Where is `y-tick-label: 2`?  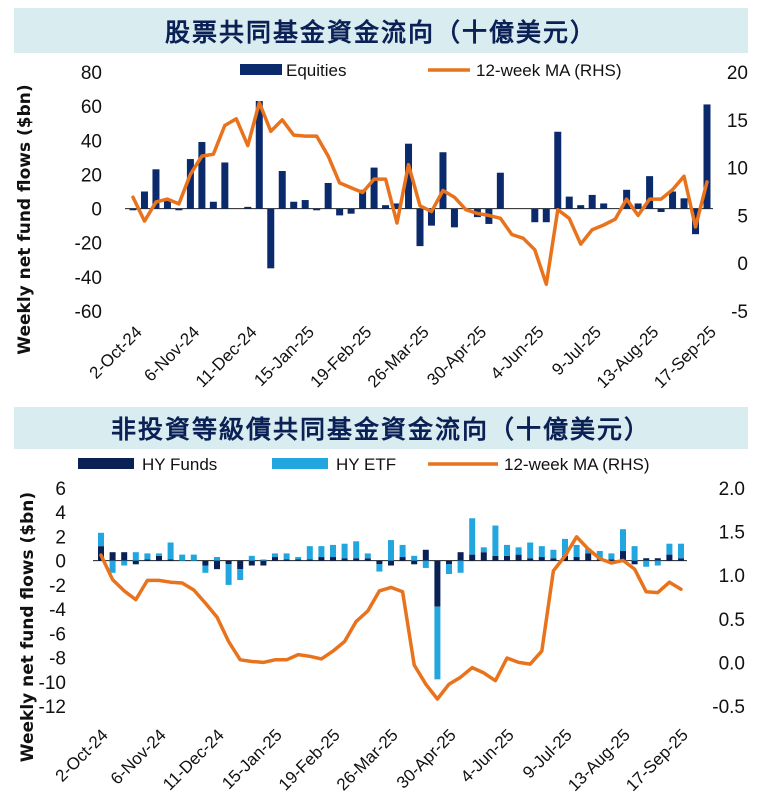
y-tick-label: 2 is located at coordinates (60, 537).